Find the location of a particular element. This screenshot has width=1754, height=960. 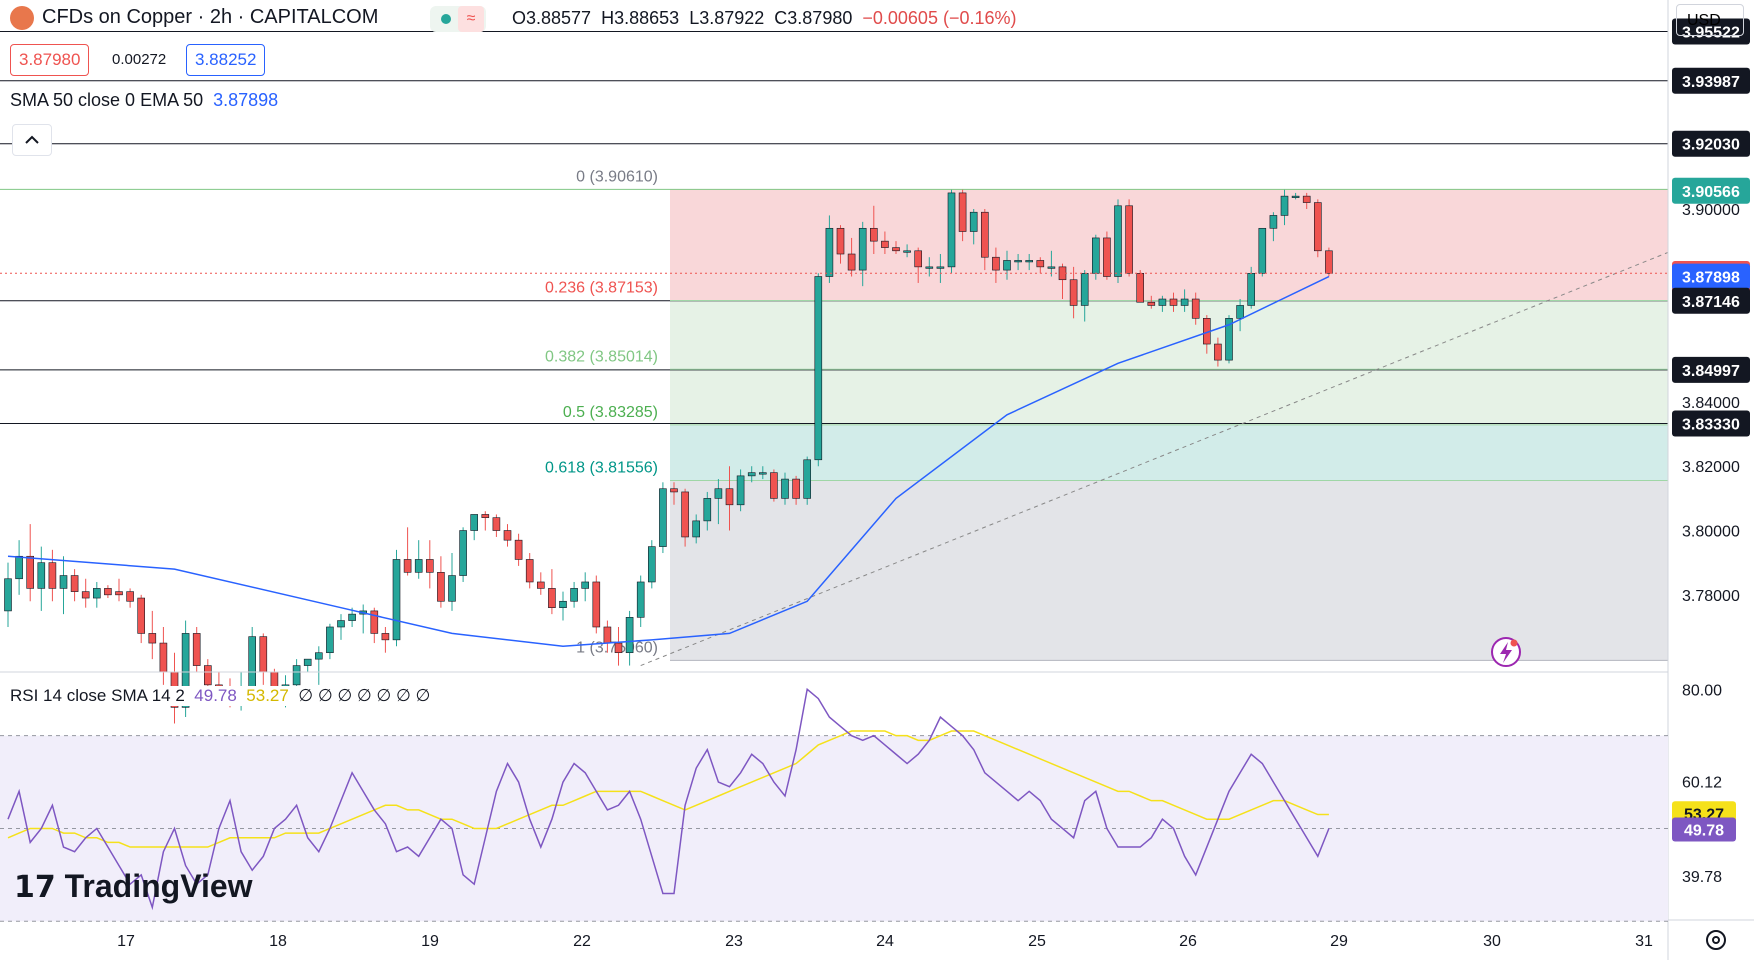

indicator-legend: SMA 50 close 0 EMA 50 3.87898 is located at coordinates (147, 100).